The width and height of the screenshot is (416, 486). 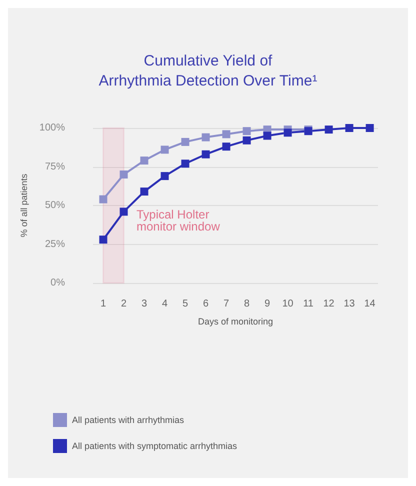 I want to click on y-tick-label: 100%, so click(x=52, y=128).